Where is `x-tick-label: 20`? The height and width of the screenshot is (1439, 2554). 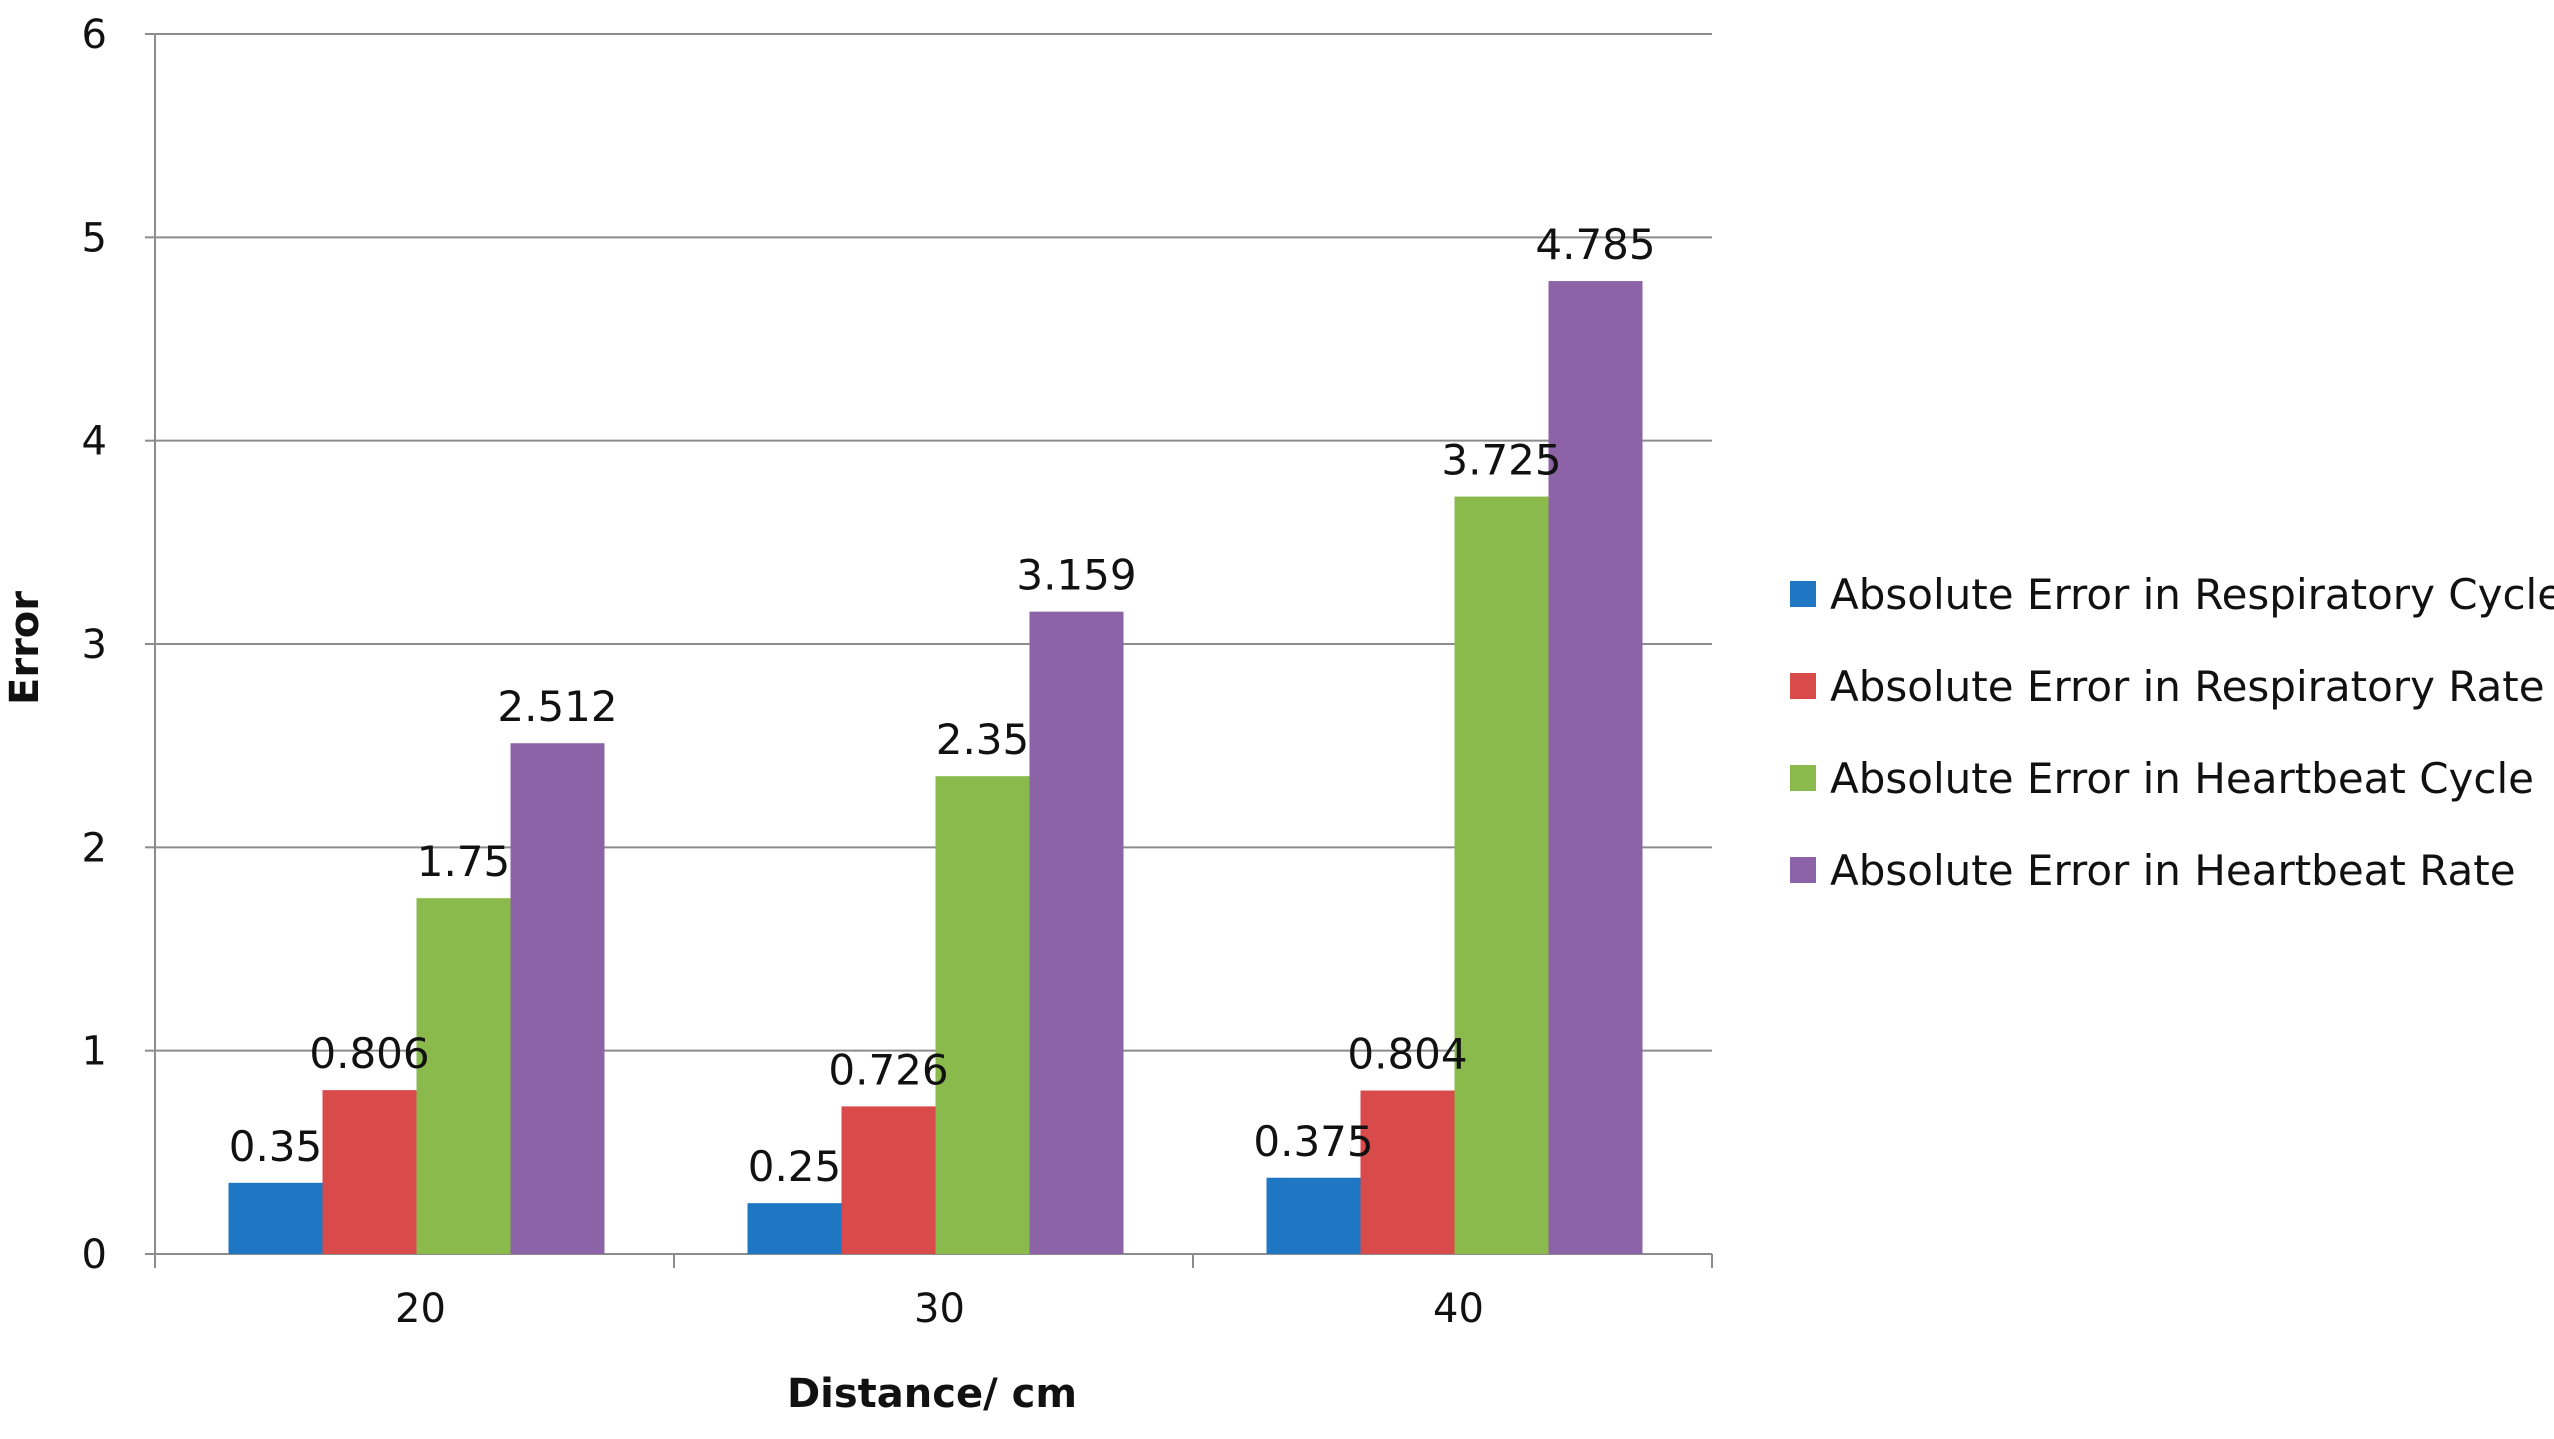
x-tick-label: 20 is located at coordinates (420, 1309).